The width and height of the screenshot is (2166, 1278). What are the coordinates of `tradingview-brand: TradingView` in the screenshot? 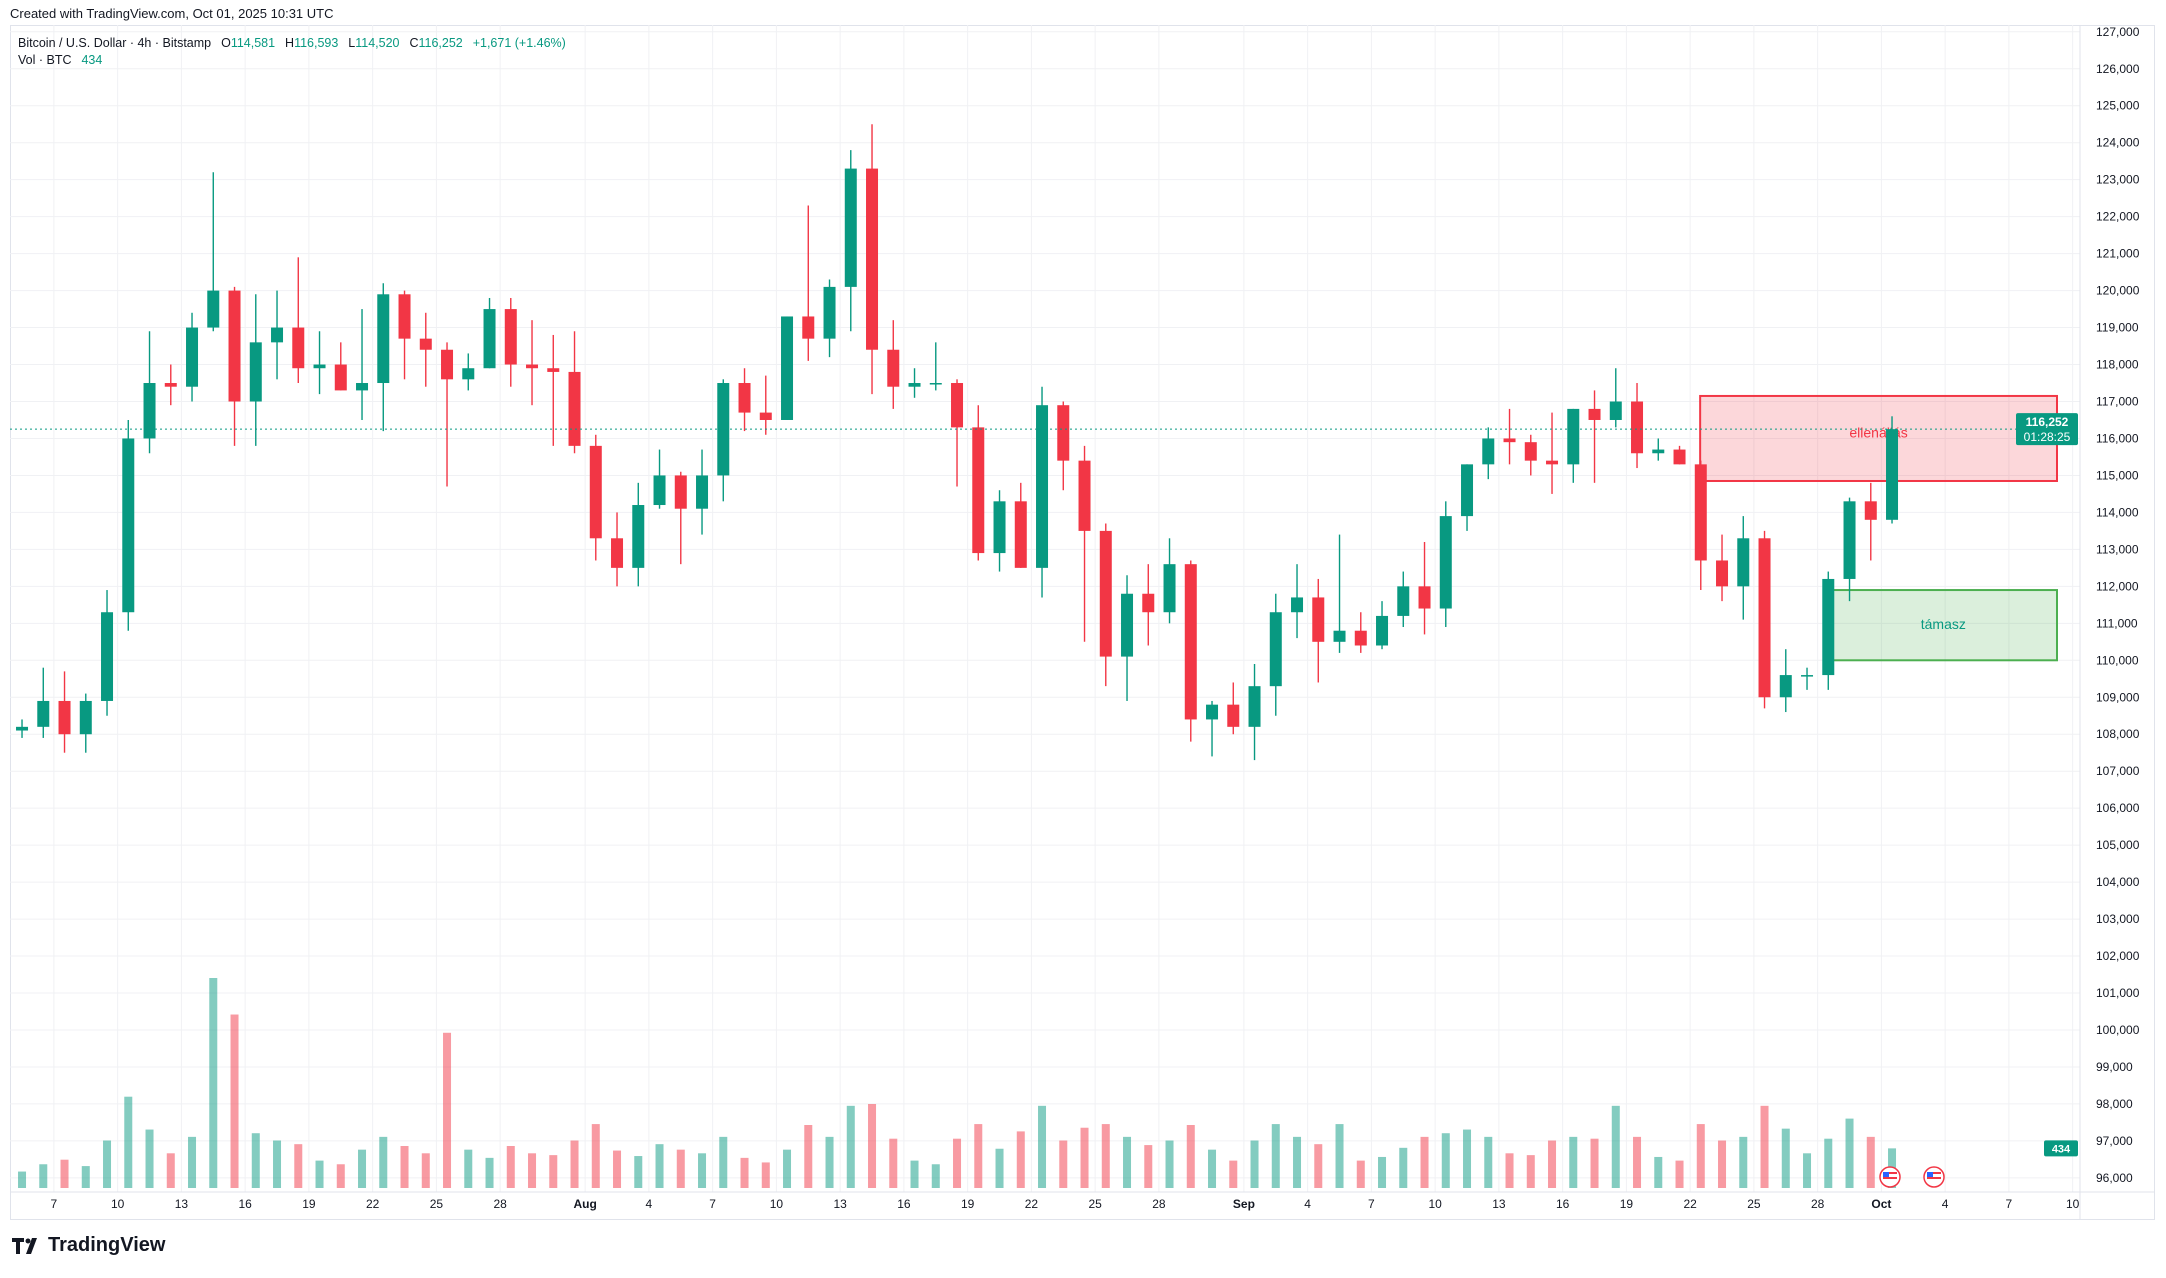 It's located at (107, 1245).